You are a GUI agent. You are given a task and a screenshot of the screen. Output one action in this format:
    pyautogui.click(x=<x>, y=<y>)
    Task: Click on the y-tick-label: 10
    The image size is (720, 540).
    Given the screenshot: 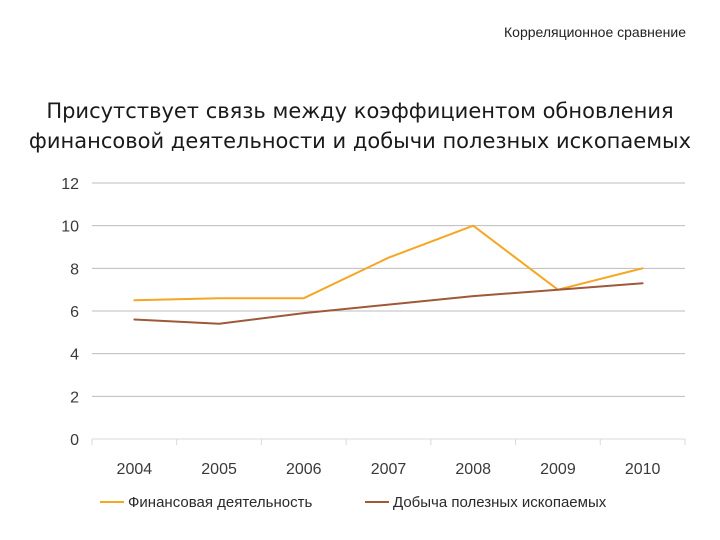 What is the action you would take?
    pyautogui.click(x=70, y=227)
    